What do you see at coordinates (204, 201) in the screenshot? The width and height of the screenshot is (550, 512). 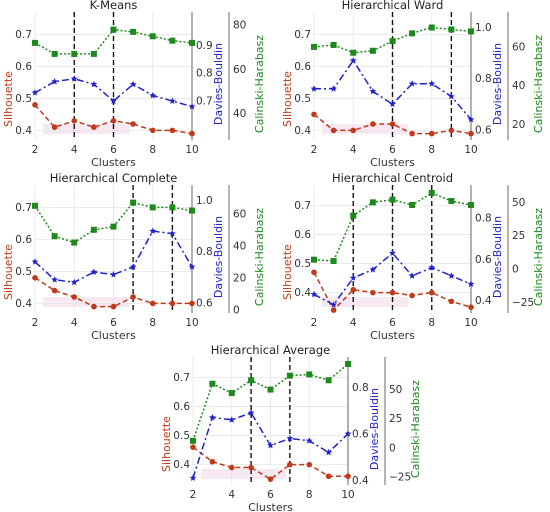 I see `db-tick-label: 1.0` at bounding box center [204, 201].